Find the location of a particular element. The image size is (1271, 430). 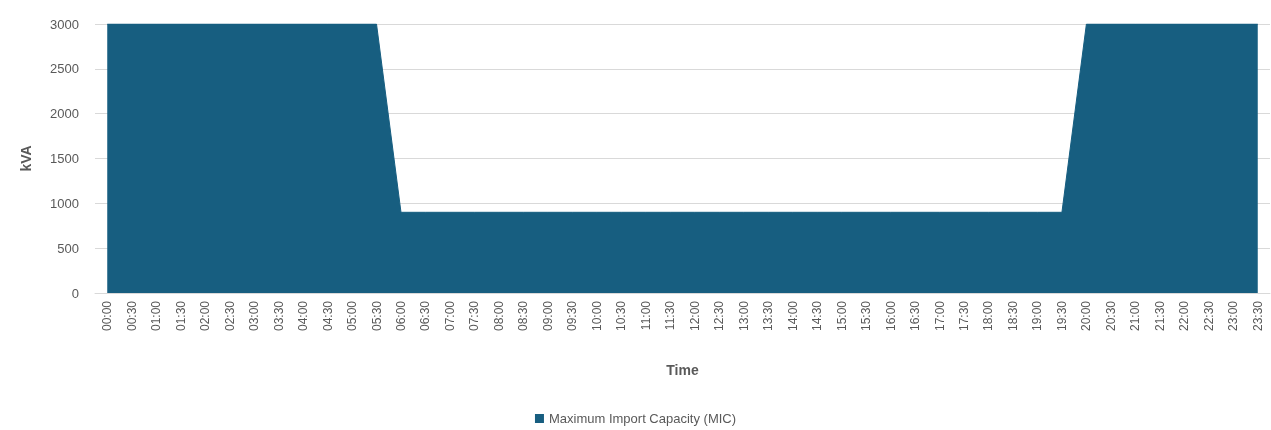

x-tick-label: 07:00 is located at coordinates (449, 316).